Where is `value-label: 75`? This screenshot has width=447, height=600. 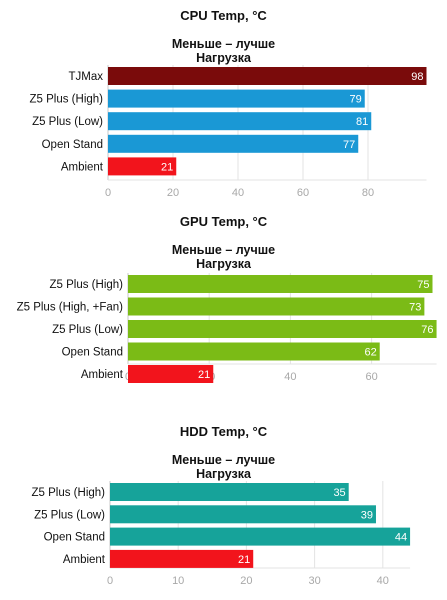 value-label: 75 is located at coordinates (423, 285).